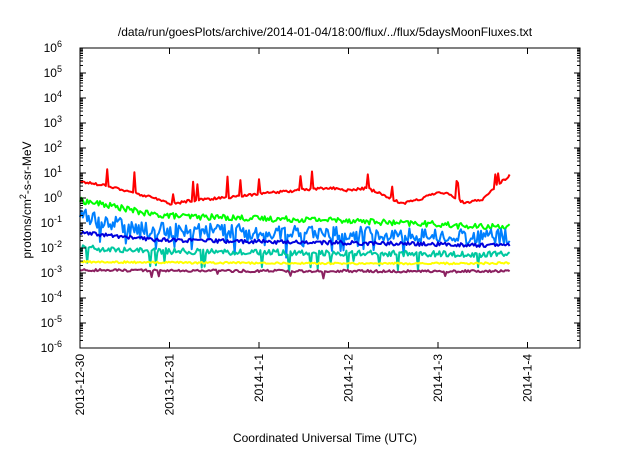  I want to click on y-tick-label: 10⁴, so click(53, 97).